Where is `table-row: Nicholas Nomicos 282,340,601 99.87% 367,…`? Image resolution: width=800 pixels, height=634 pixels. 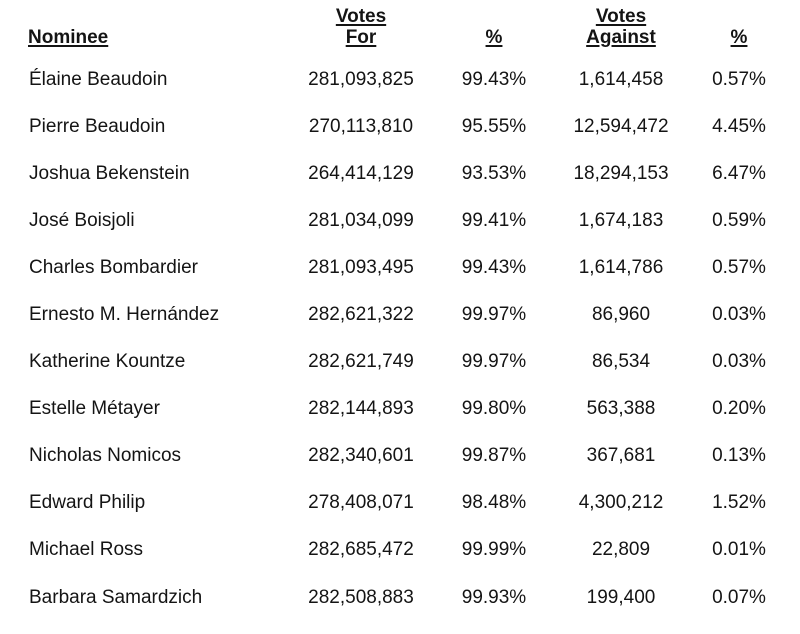
table-row: Nicholas Nomicos 282,340,601 99.87% 367,… is located at coordinates (402, 456).